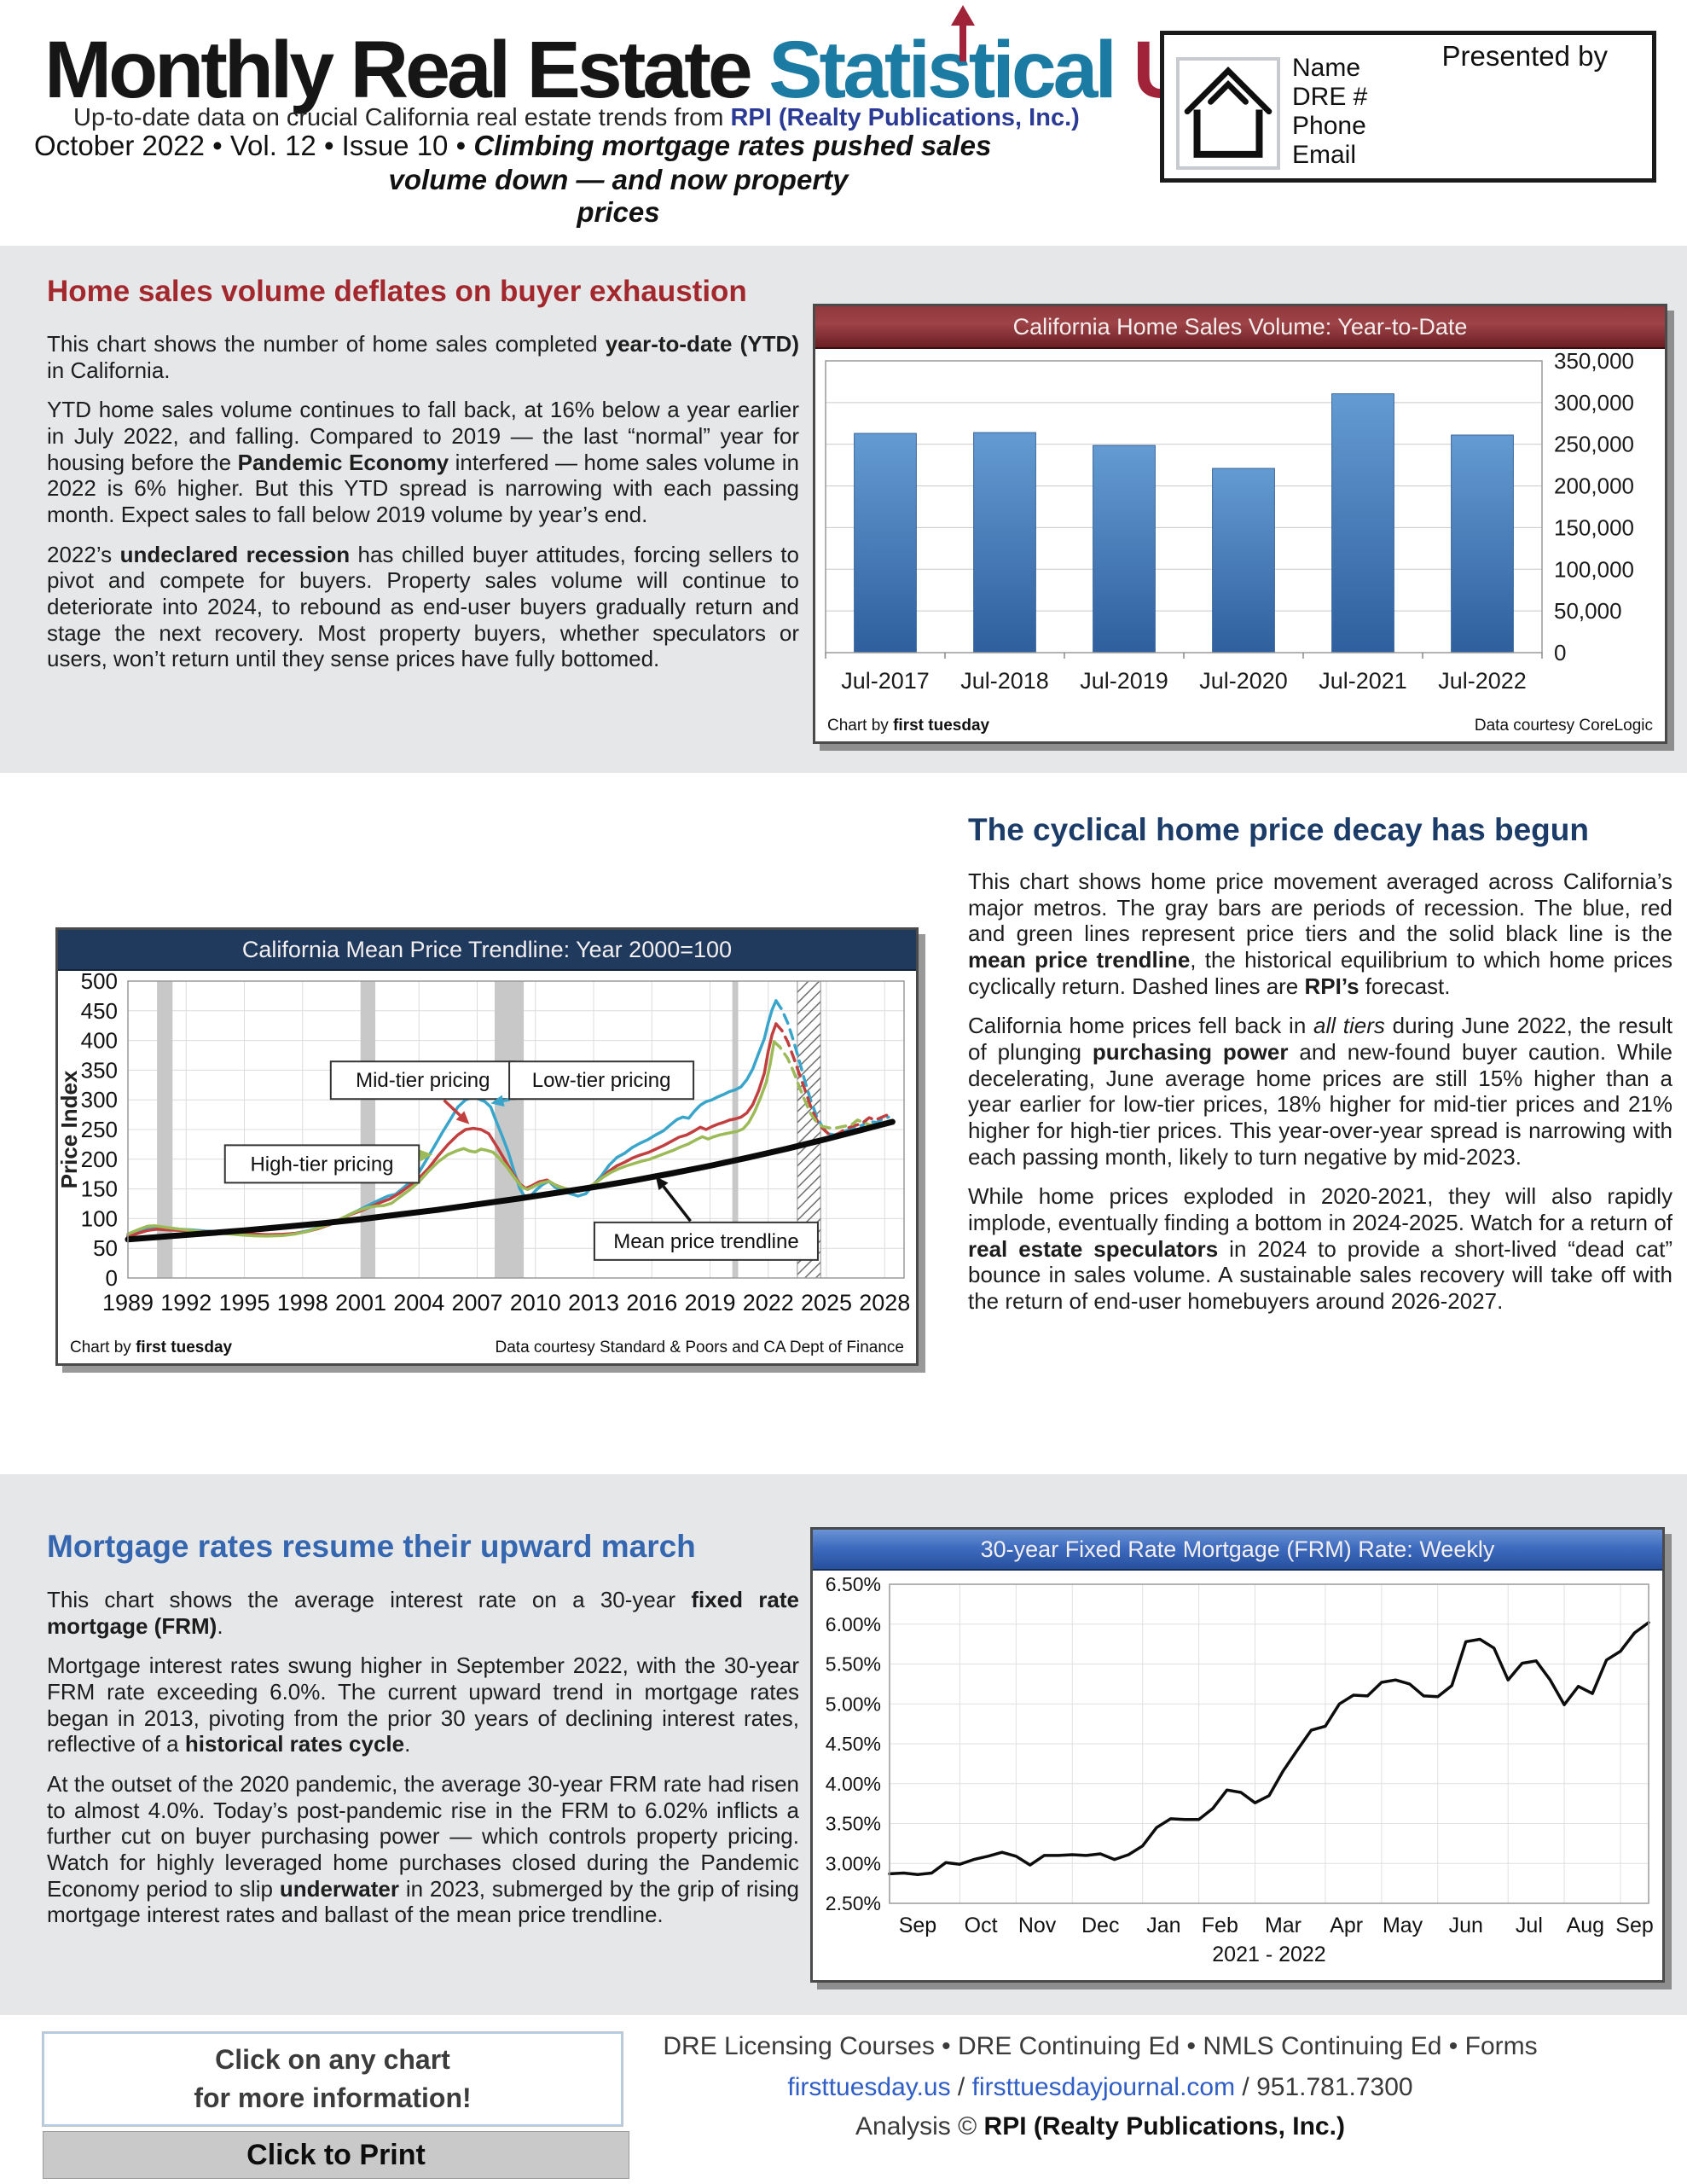 This screenshot has height=2184, width=1687. Describe the element at coordinates (1005, 681) in the screenshot. I see `svg-text: Jul-2018` at that location.